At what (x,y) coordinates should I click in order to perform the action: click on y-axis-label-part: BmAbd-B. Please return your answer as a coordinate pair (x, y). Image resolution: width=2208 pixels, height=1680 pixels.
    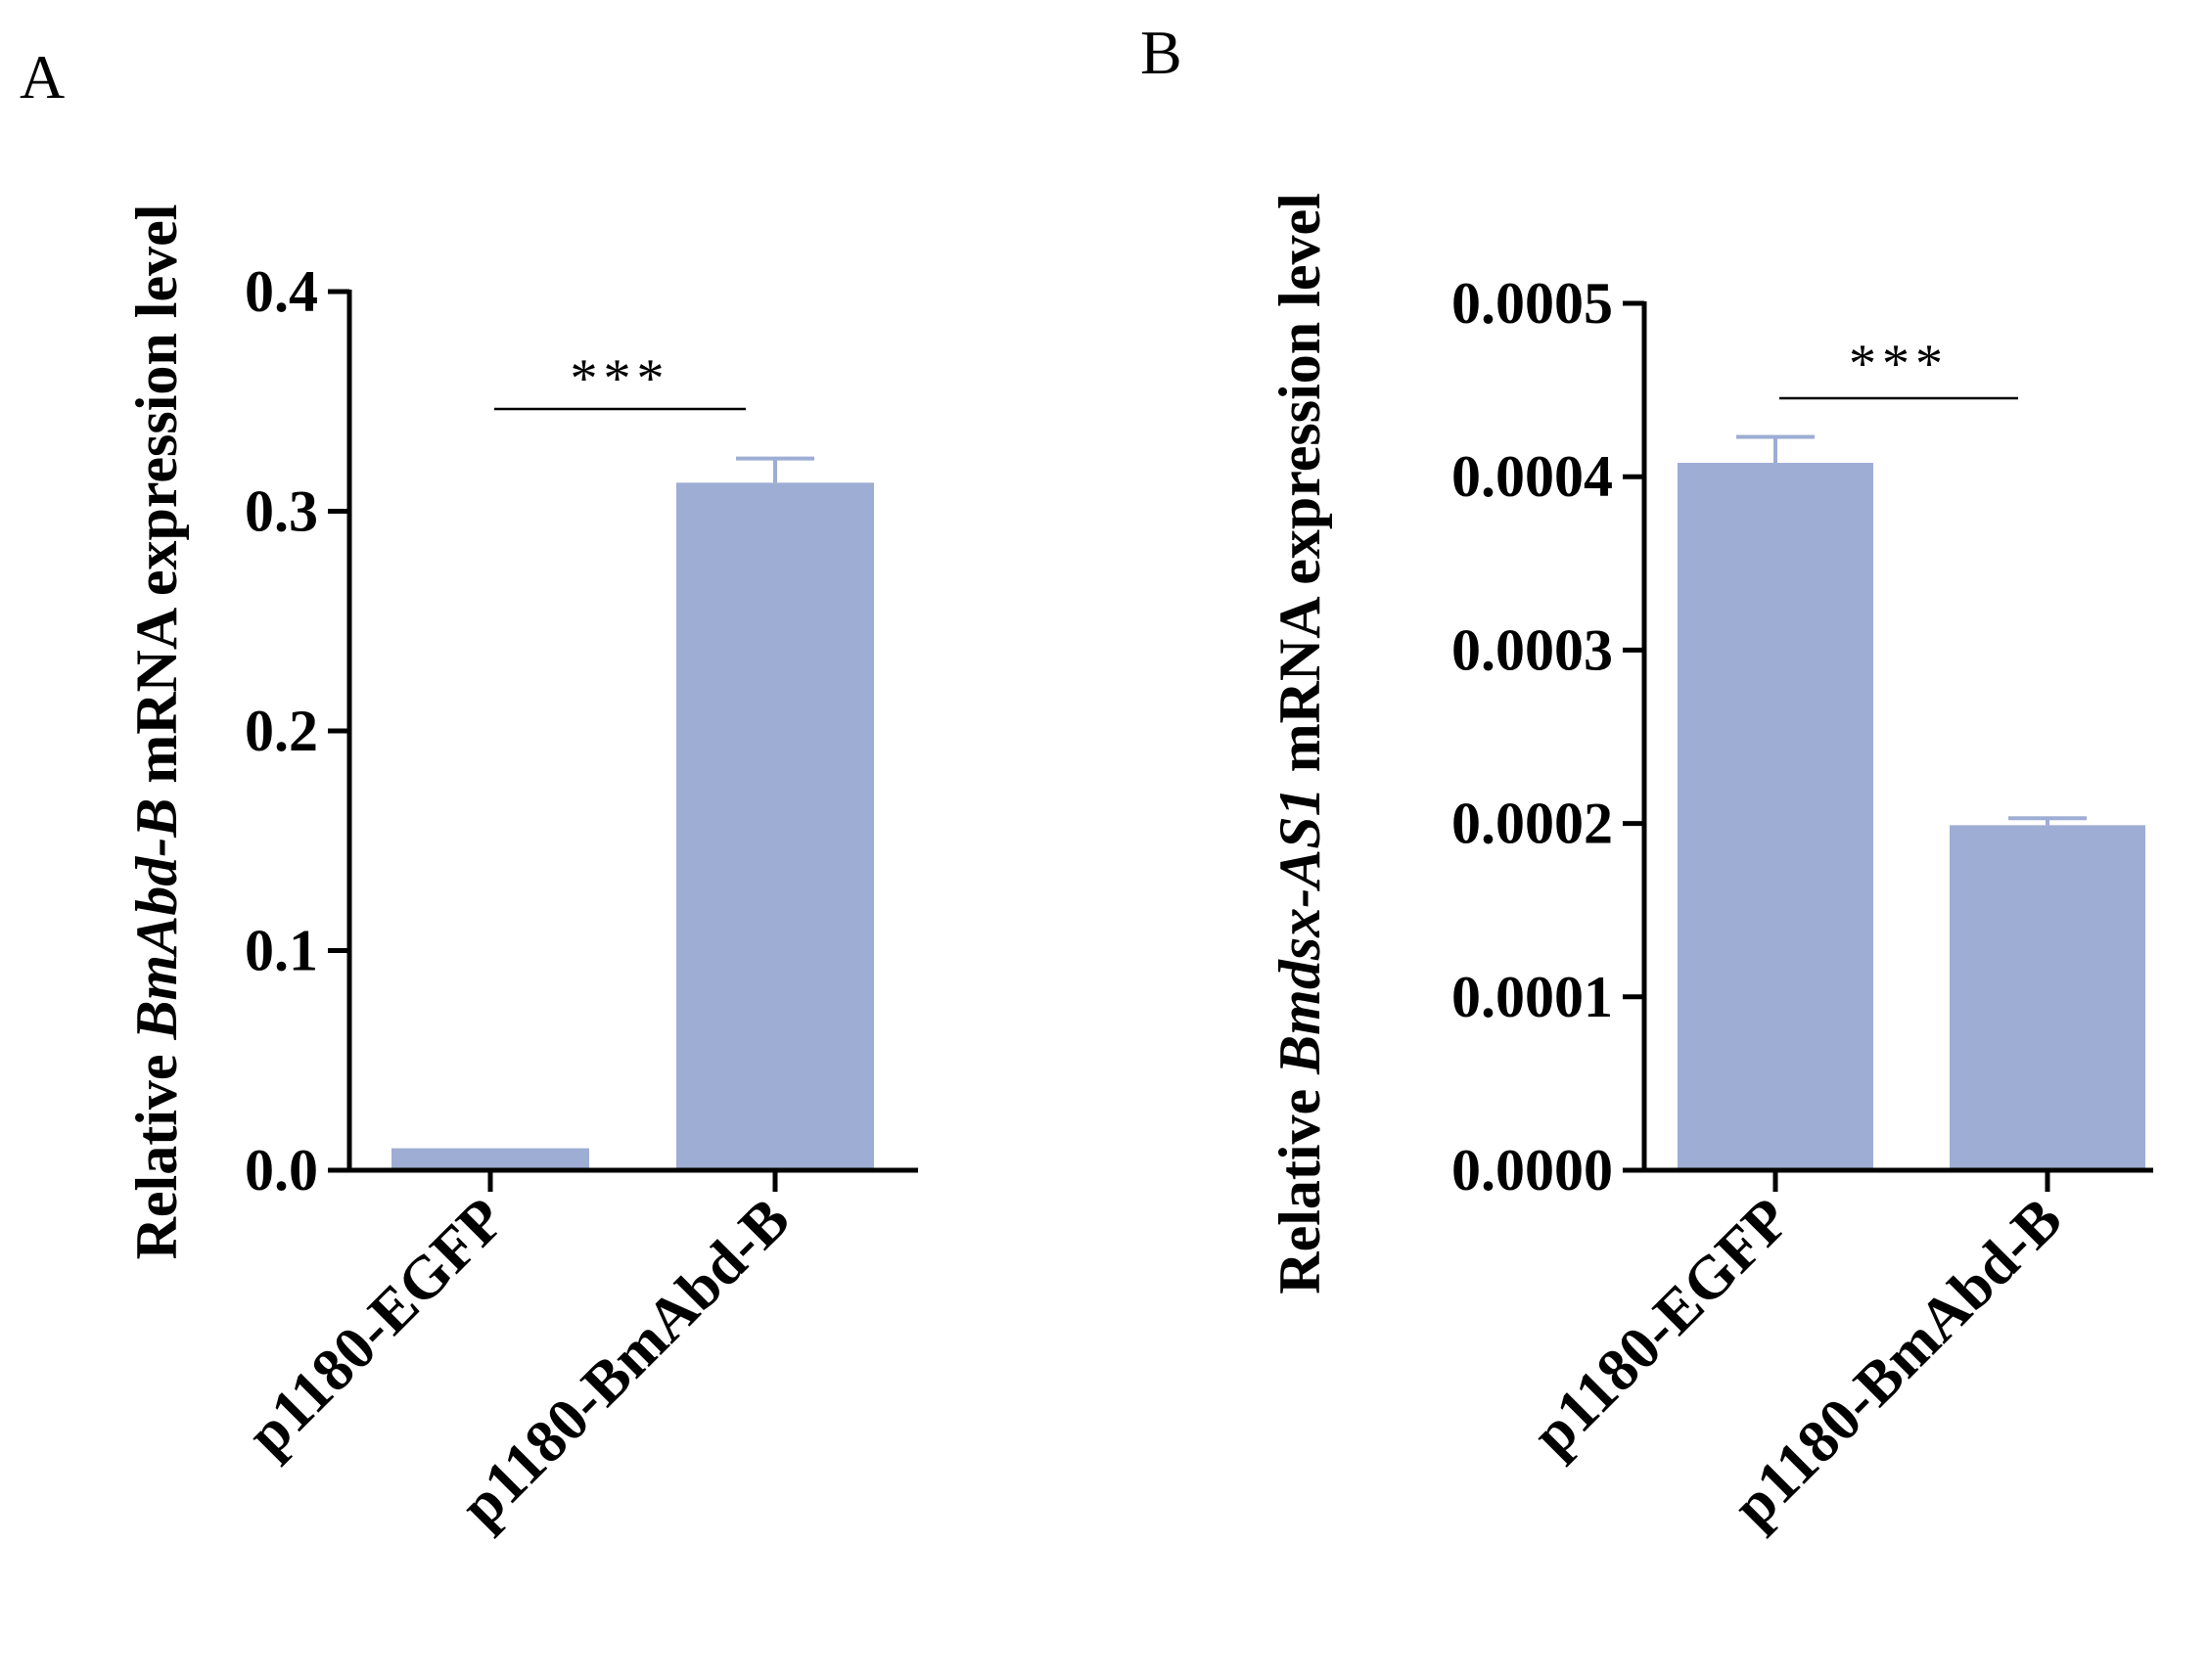
    Looking at the image, I should click on (157, 919).